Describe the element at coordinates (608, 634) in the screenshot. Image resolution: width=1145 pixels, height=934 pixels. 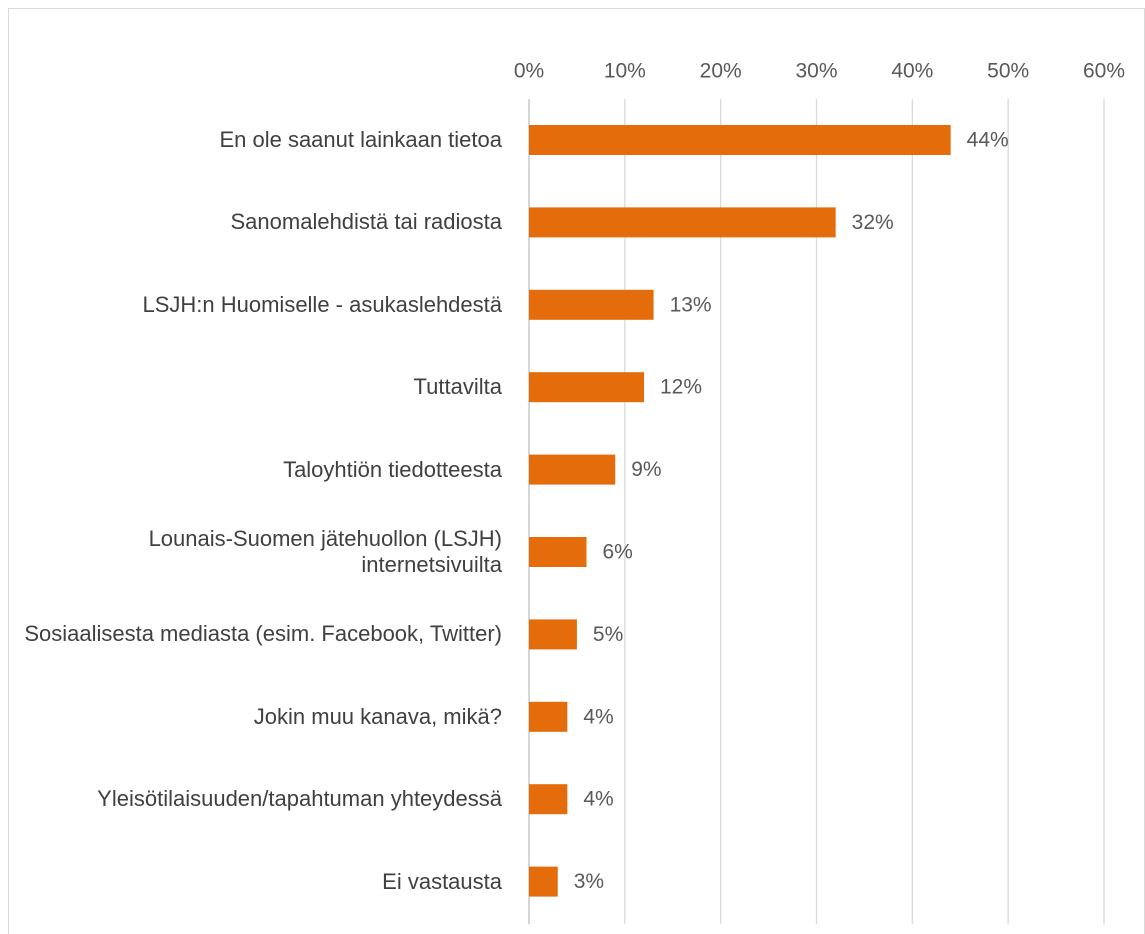
I see `data-label: 5%` at that location.